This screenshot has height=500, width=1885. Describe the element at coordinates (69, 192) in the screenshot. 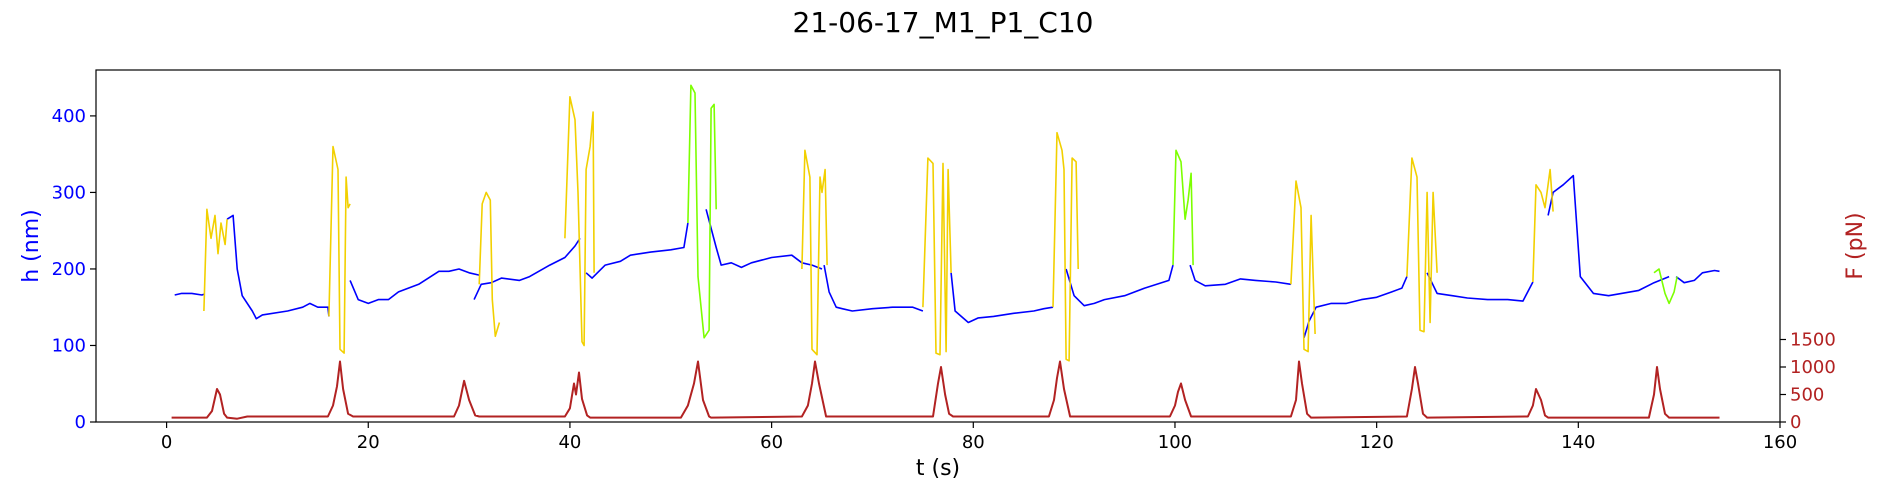

I see `y-left-tick-label: 300` at that location.